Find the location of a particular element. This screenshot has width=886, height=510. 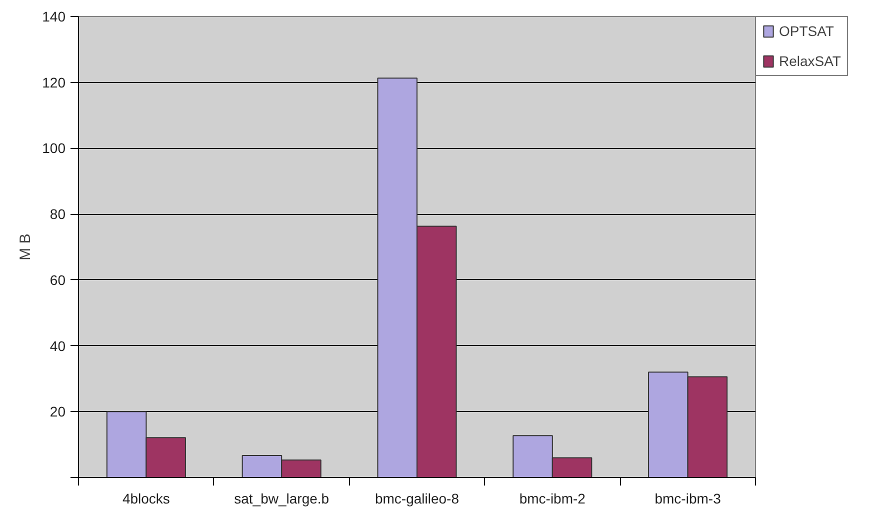

y-axis-title: M B is located at coordinates (25, 247).